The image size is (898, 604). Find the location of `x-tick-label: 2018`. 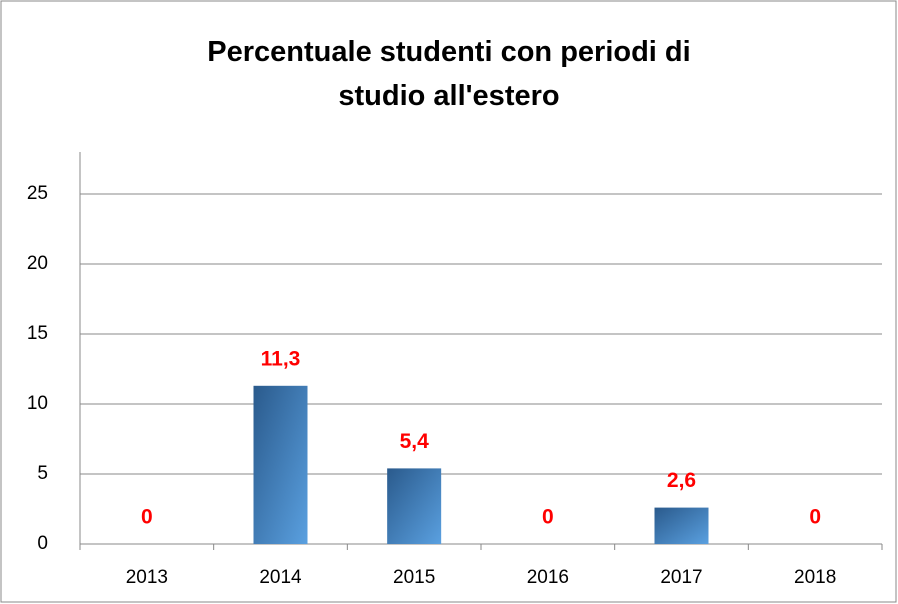

x-tick-label: 2018 is located at coordinates (815, 577).